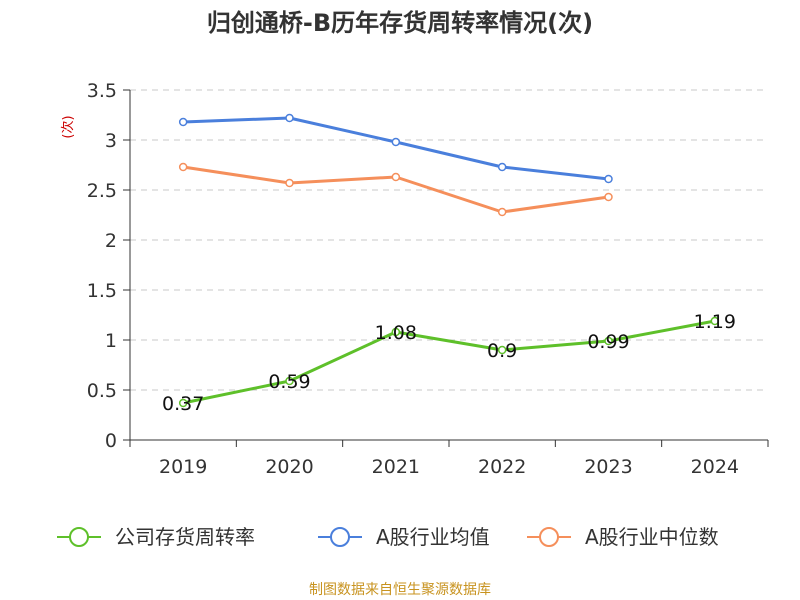  Describe the element at coordinates (608, 467) in the screenshot. I see `x-tick-label: 2023` at that location.